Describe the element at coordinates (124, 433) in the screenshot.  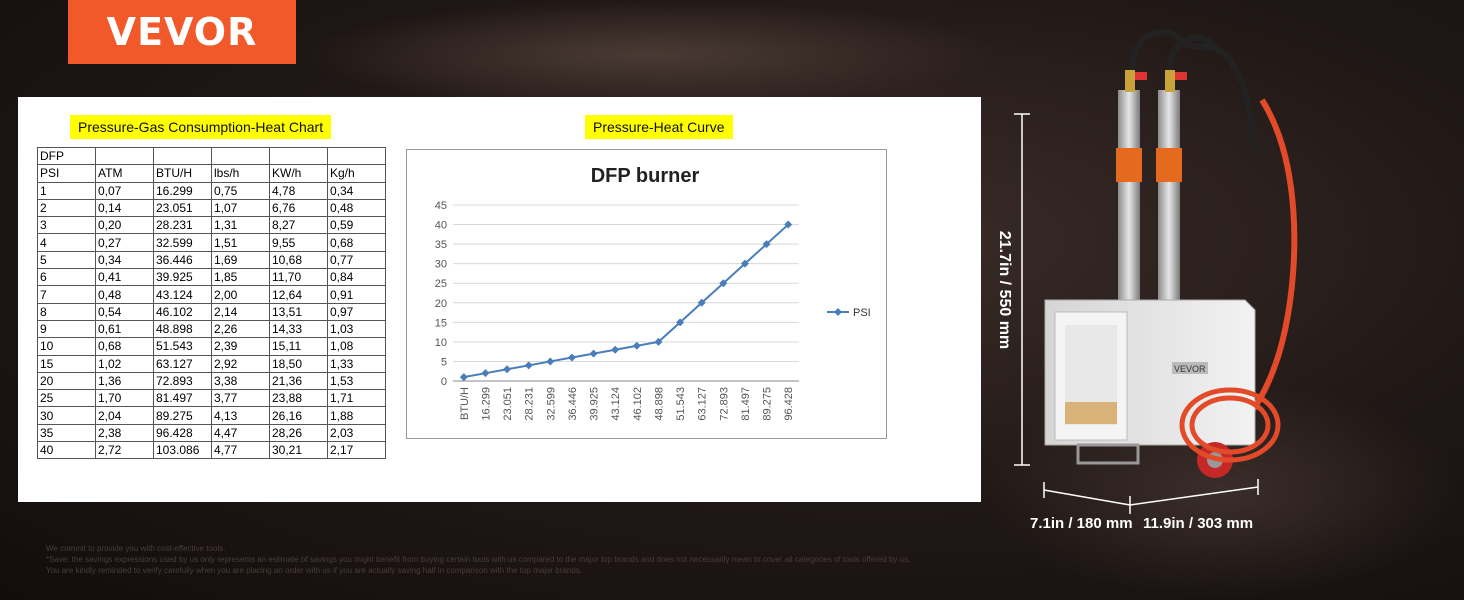
I see `table-cell: 2,38` at that location.